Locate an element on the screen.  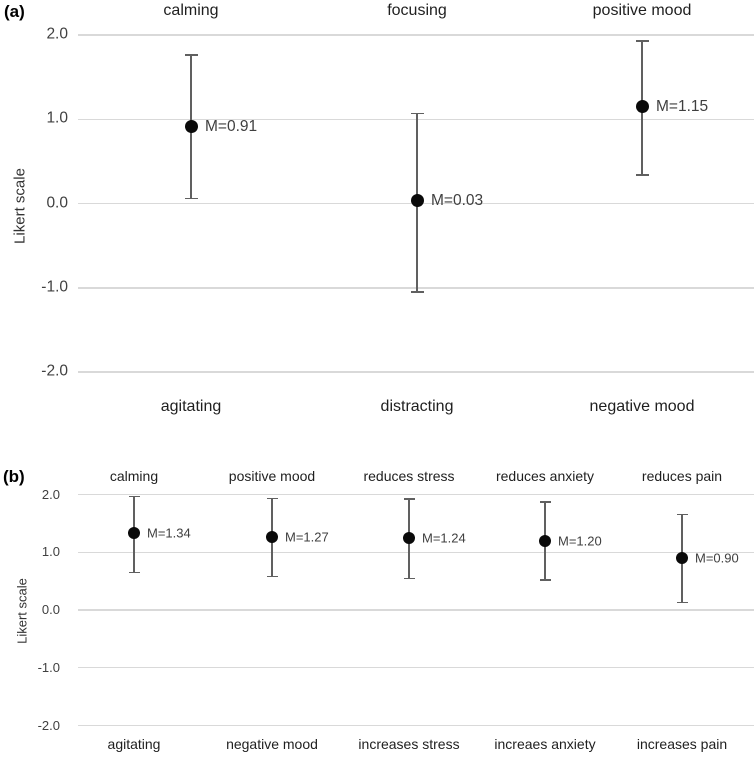
category-label-top: reduces stress is located at coordinates (409, 476).